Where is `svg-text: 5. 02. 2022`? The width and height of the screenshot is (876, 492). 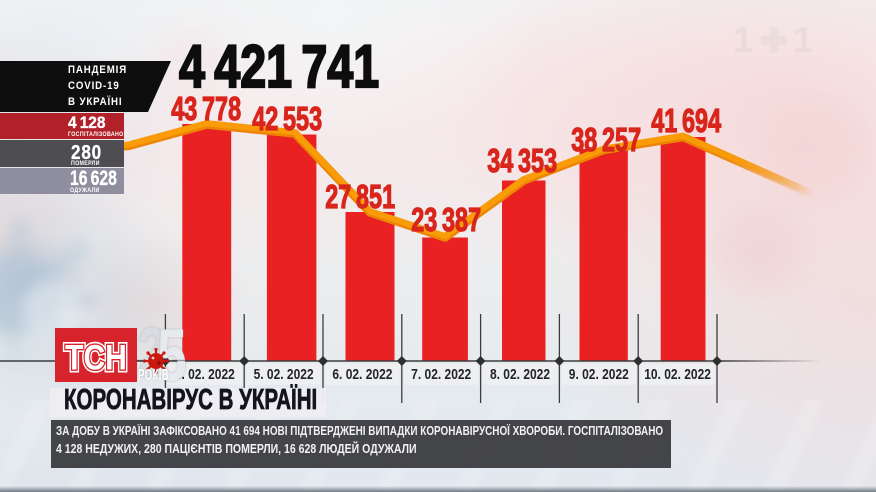 svg-text: 5. 02. 2022 is located at coordinates (284, 374).